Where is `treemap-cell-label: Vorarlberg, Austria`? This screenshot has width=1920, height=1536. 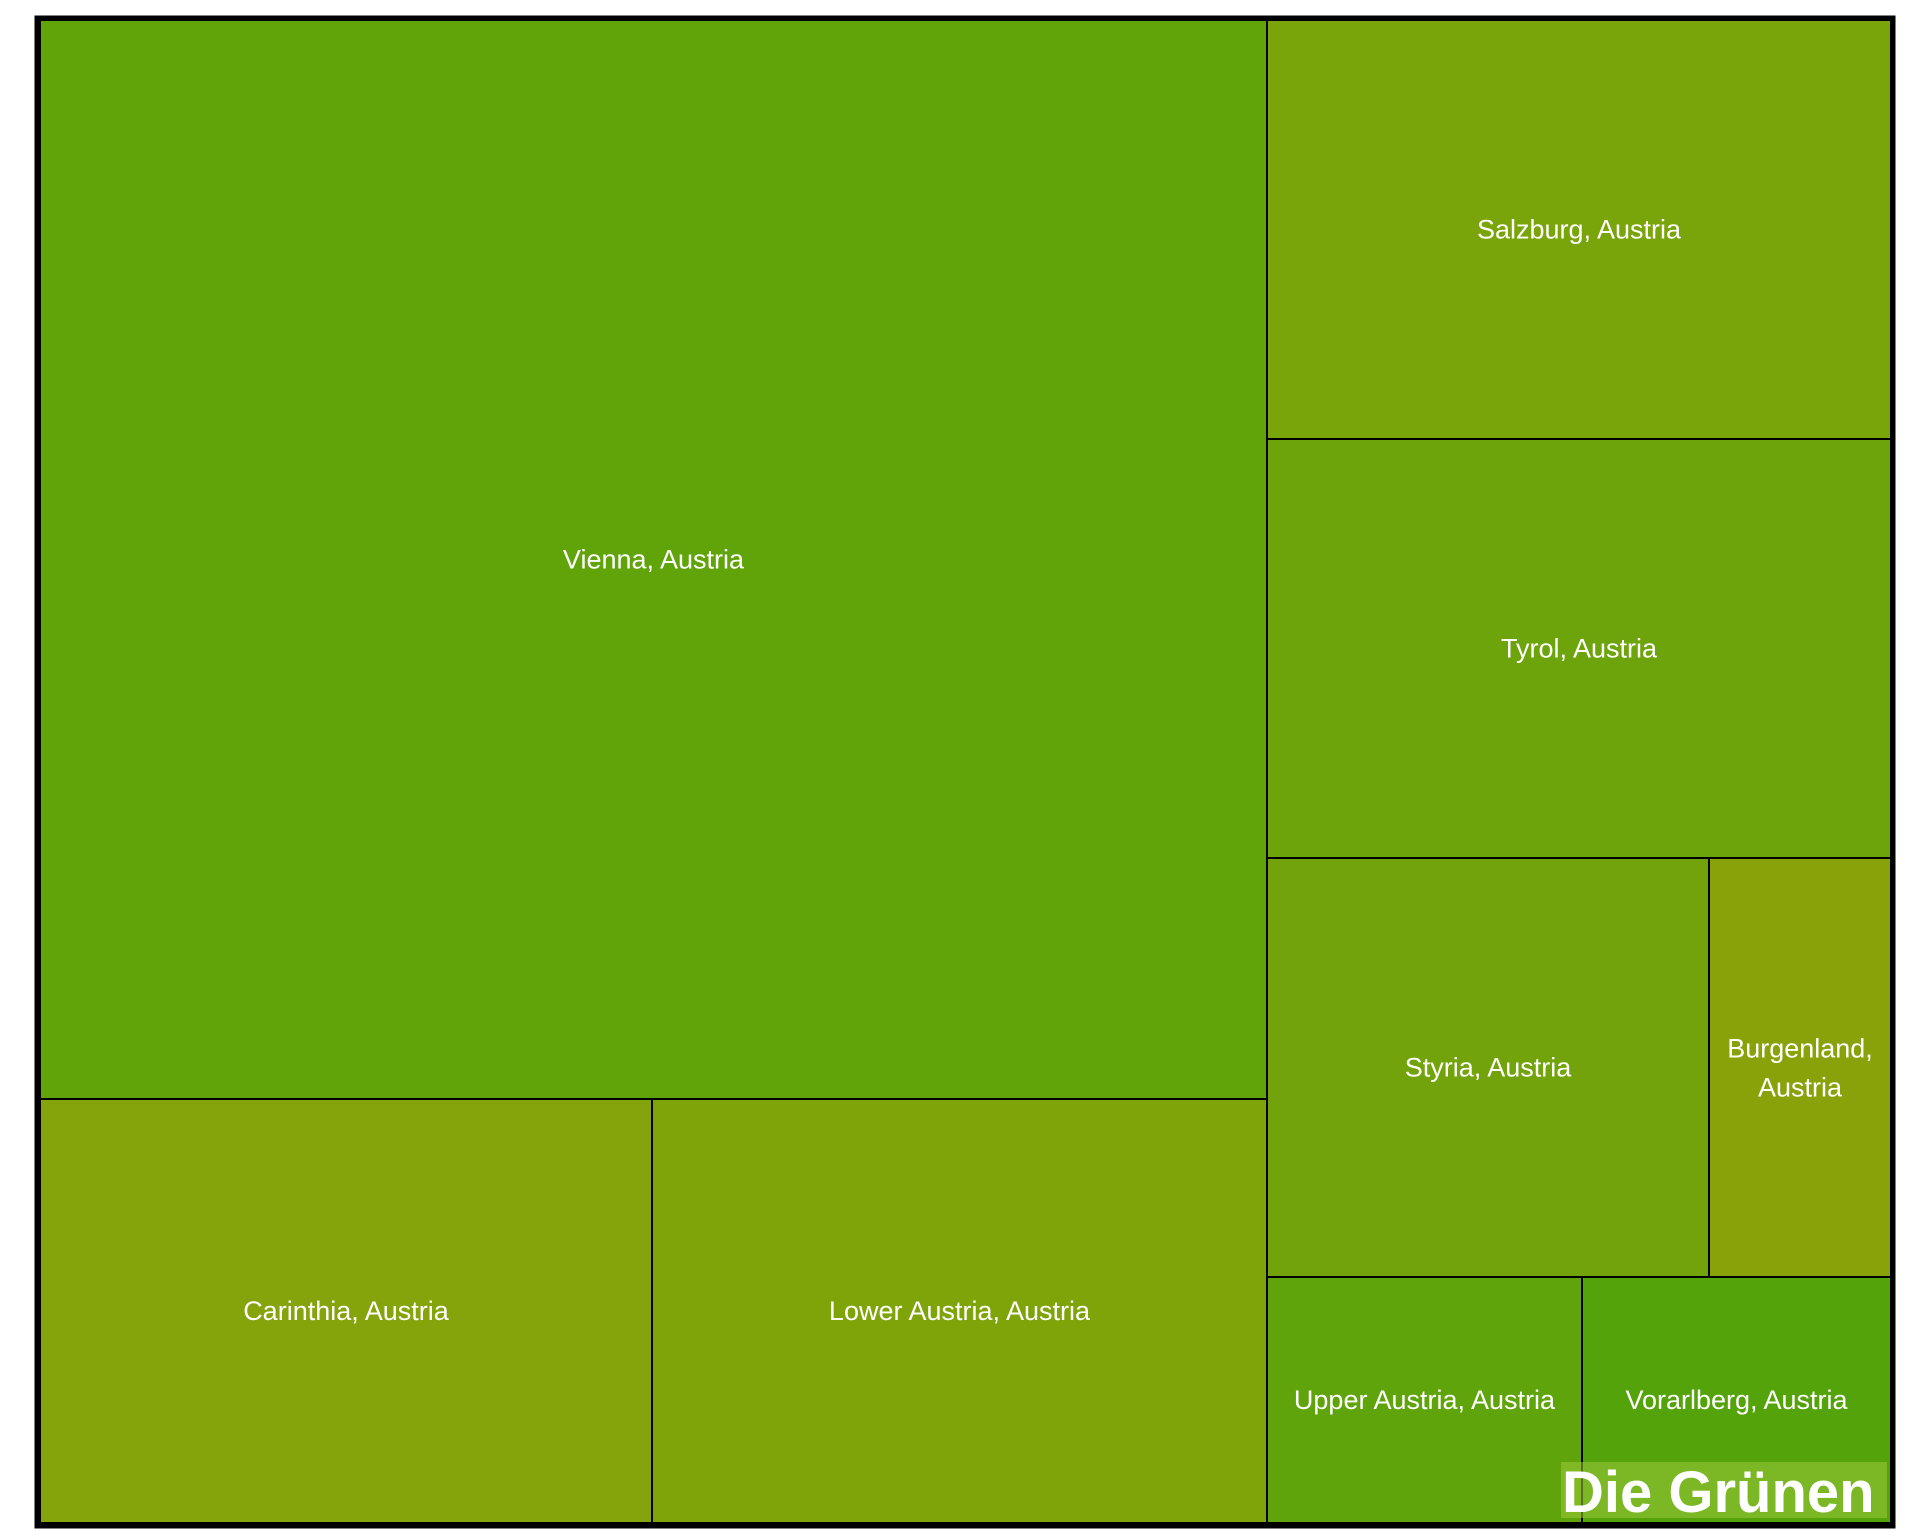 treemap-cell-label: Vorarlberg, Austria is located at coordinates (1736, 1400).